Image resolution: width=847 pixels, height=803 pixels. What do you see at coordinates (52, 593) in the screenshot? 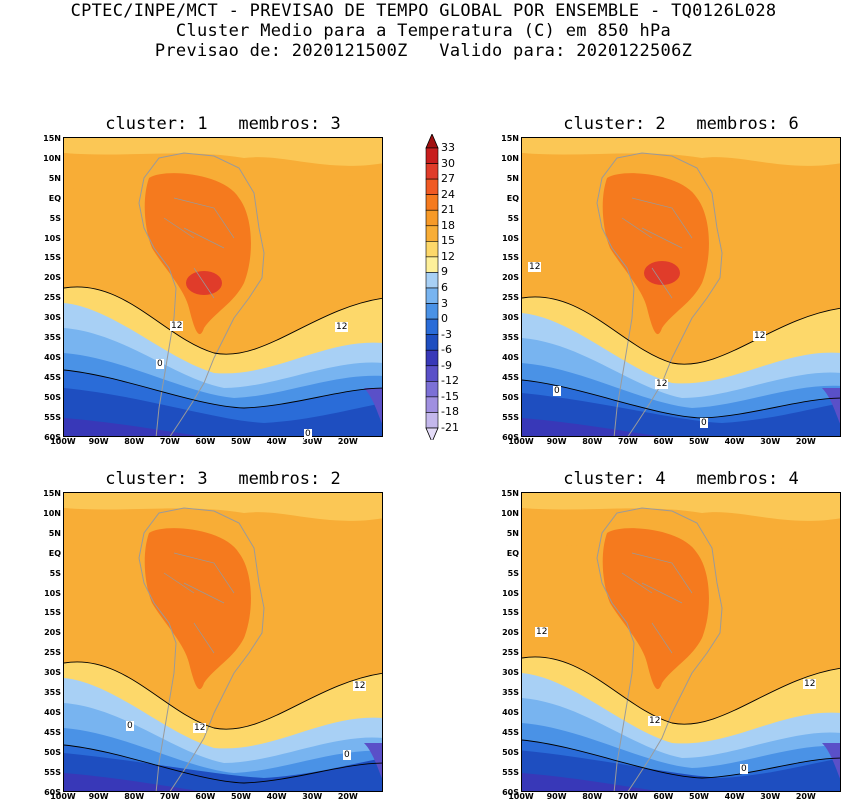
I see `lat-tick-label: 10S` at bounding box center [52, 593].